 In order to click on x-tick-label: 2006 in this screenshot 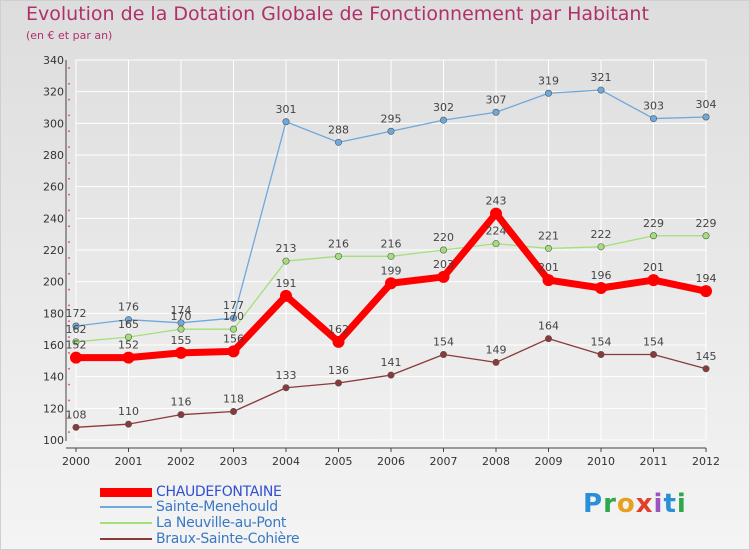, I will do `click(391, 461)`.